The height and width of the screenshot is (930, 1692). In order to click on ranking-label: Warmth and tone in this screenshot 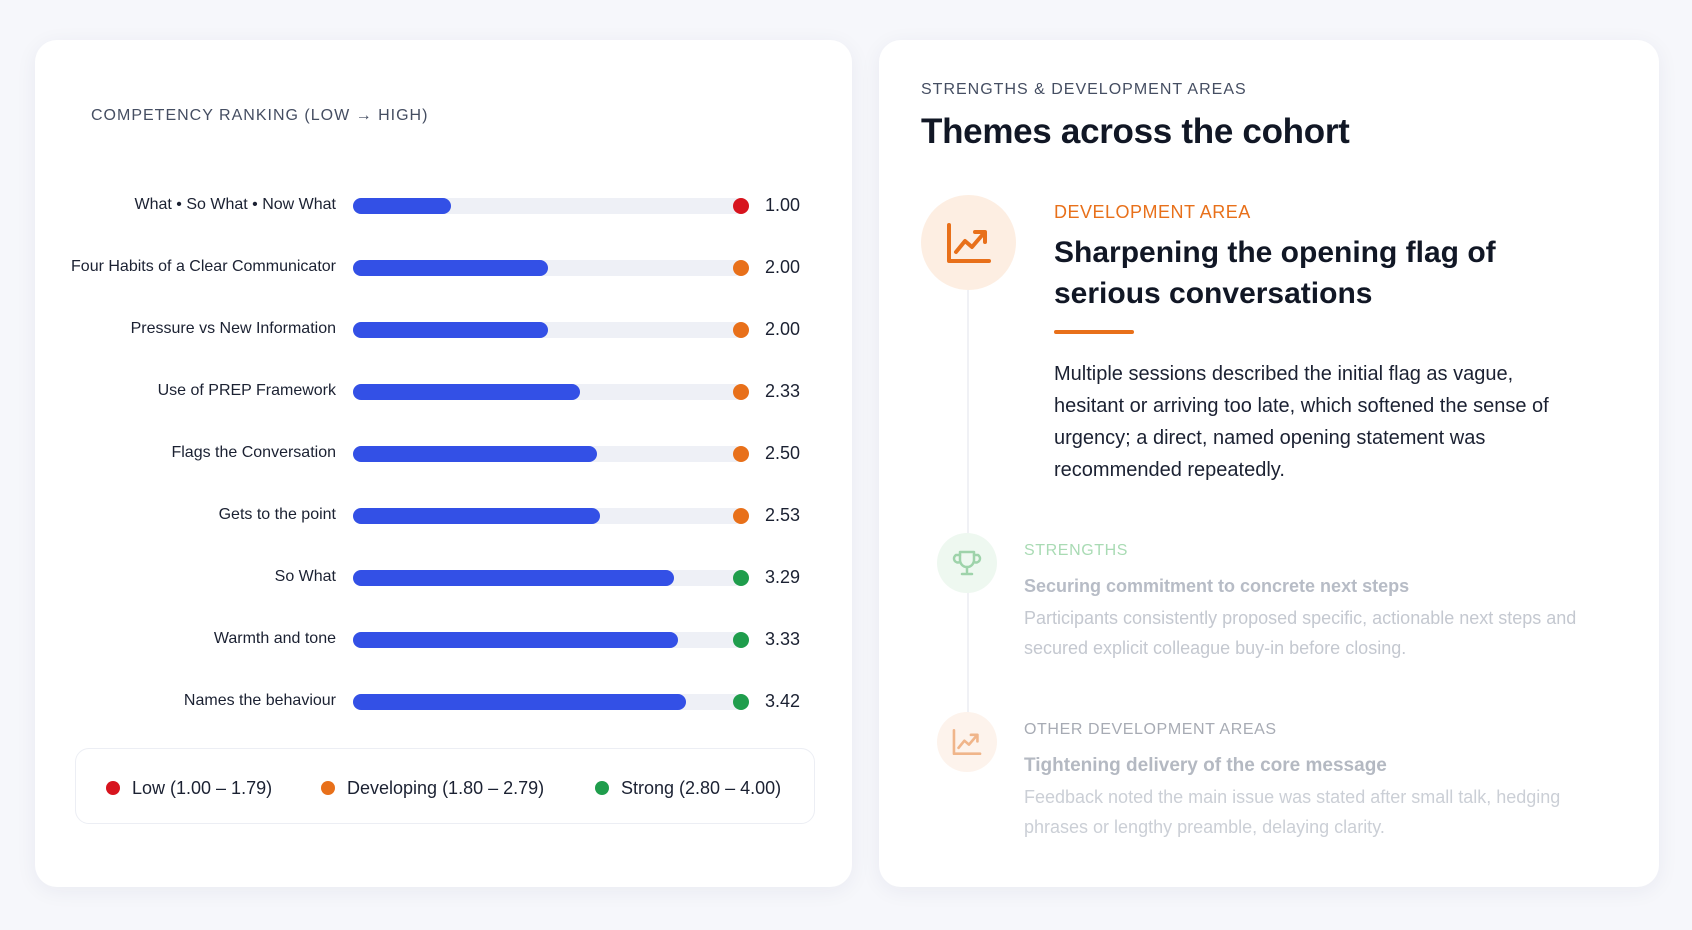, I will do `click(274, 638)`.